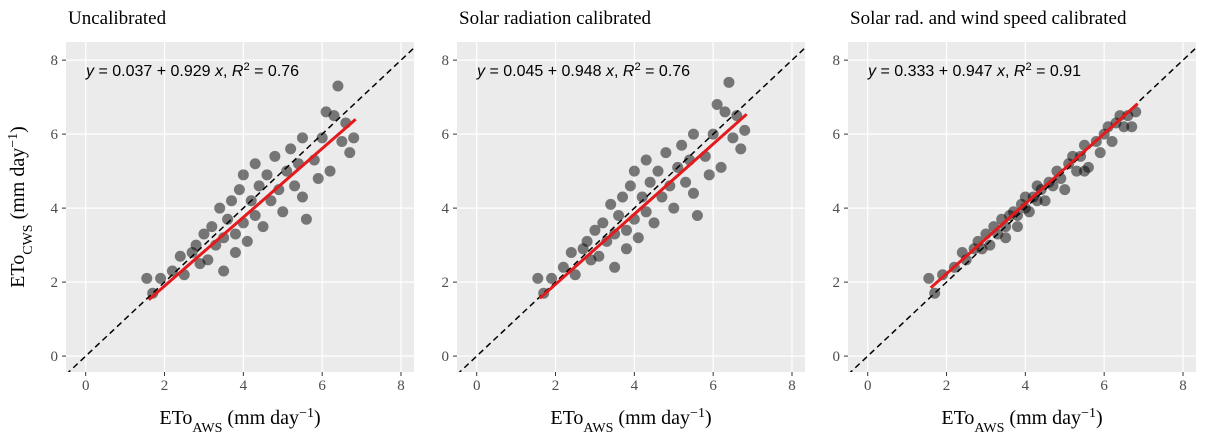 Image resolution: width=1205 pixels, height=436 pixels. Describe the element at coordinates (306, 413) in the screenshot. I see `text-part: −1` at that location.